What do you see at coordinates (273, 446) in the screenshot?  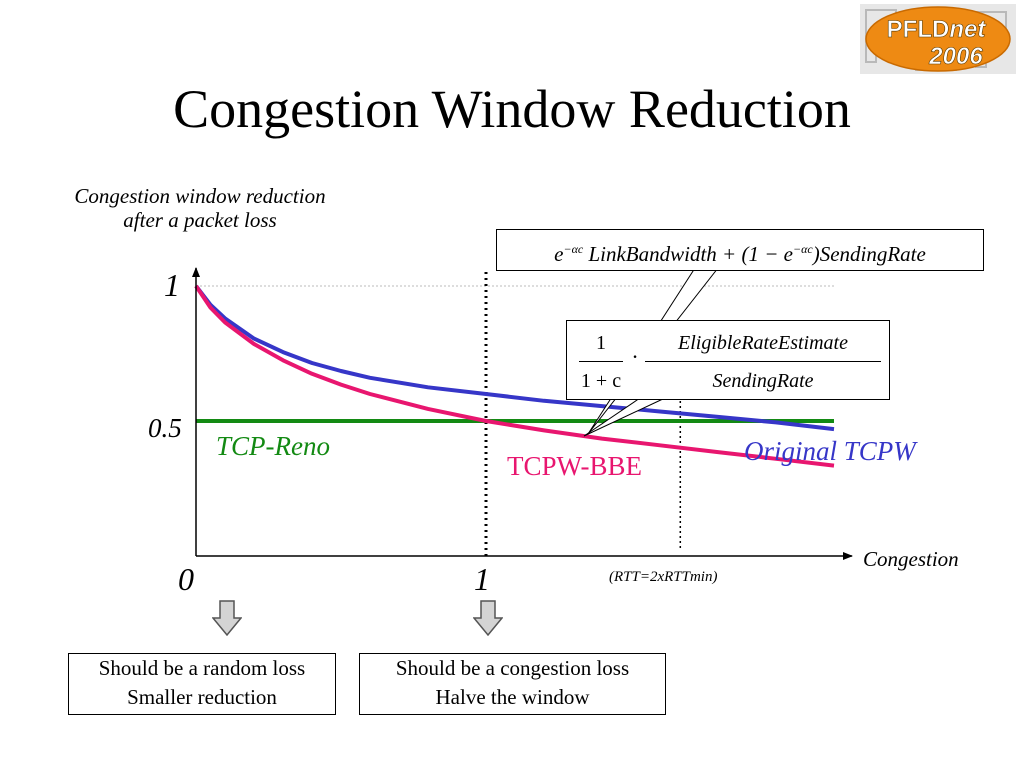 I see `series-label-tcp-reno: TCP-Reno` at bounding box center [273, 446].